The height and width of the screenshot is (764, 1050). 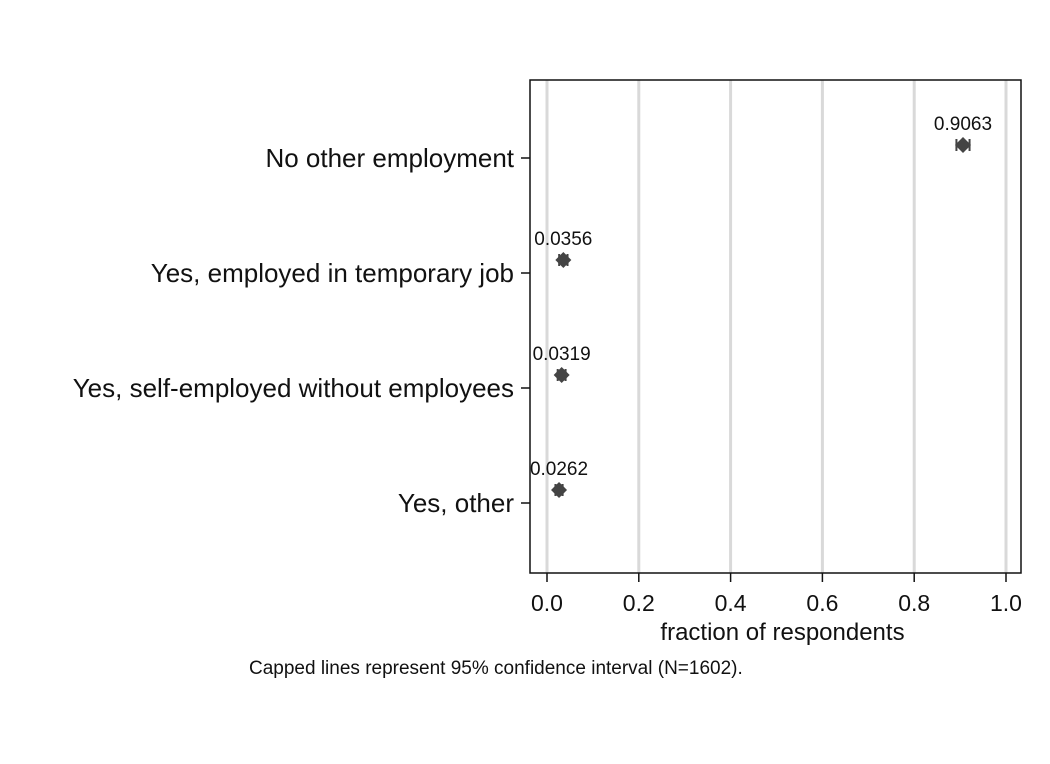 What do you see at coordinates (389, 158) in the screenshot?
I see `category-label: No other employment` at bounding box center [389, 158].